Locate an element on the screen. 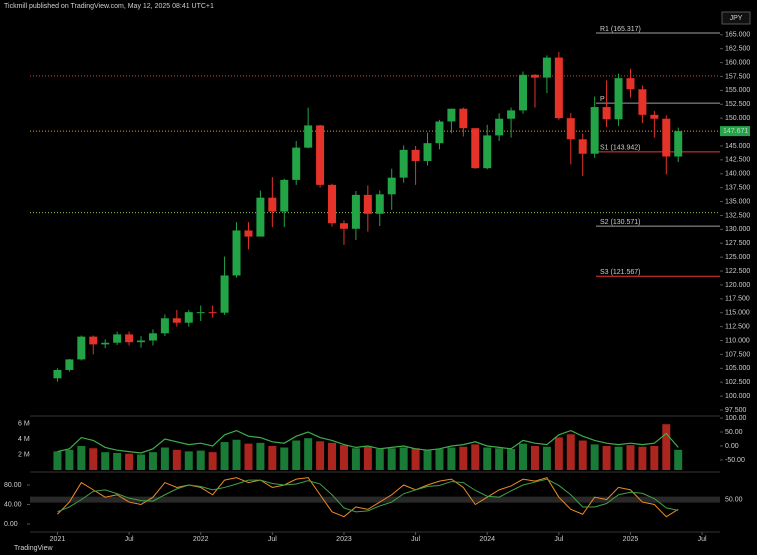  y-tick-label: 140.000 is located at coordinates (737, 174).